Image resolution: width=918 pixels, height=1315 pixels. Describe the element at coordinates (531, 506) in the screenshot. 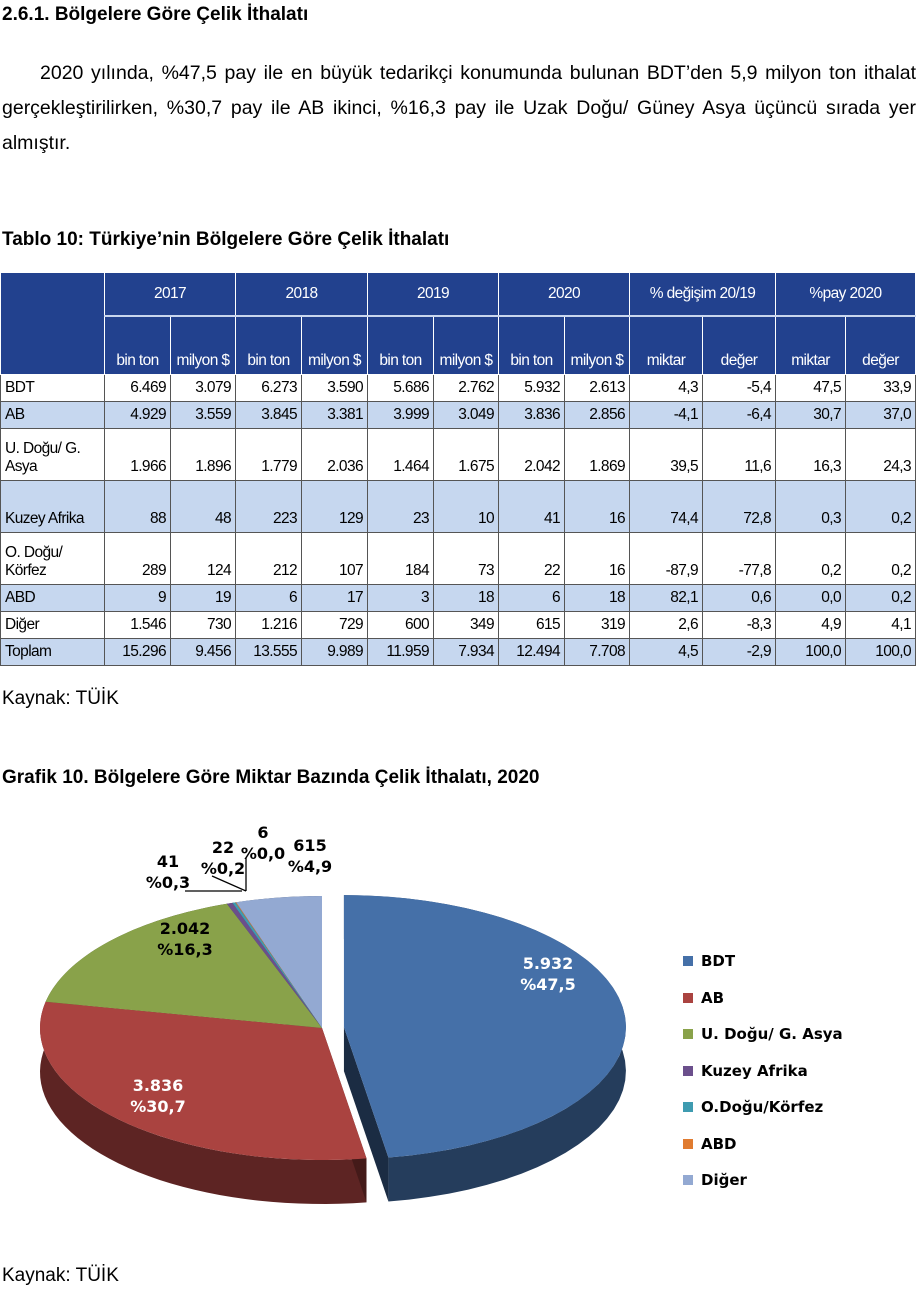

I see `cell-value: 41` at that location.